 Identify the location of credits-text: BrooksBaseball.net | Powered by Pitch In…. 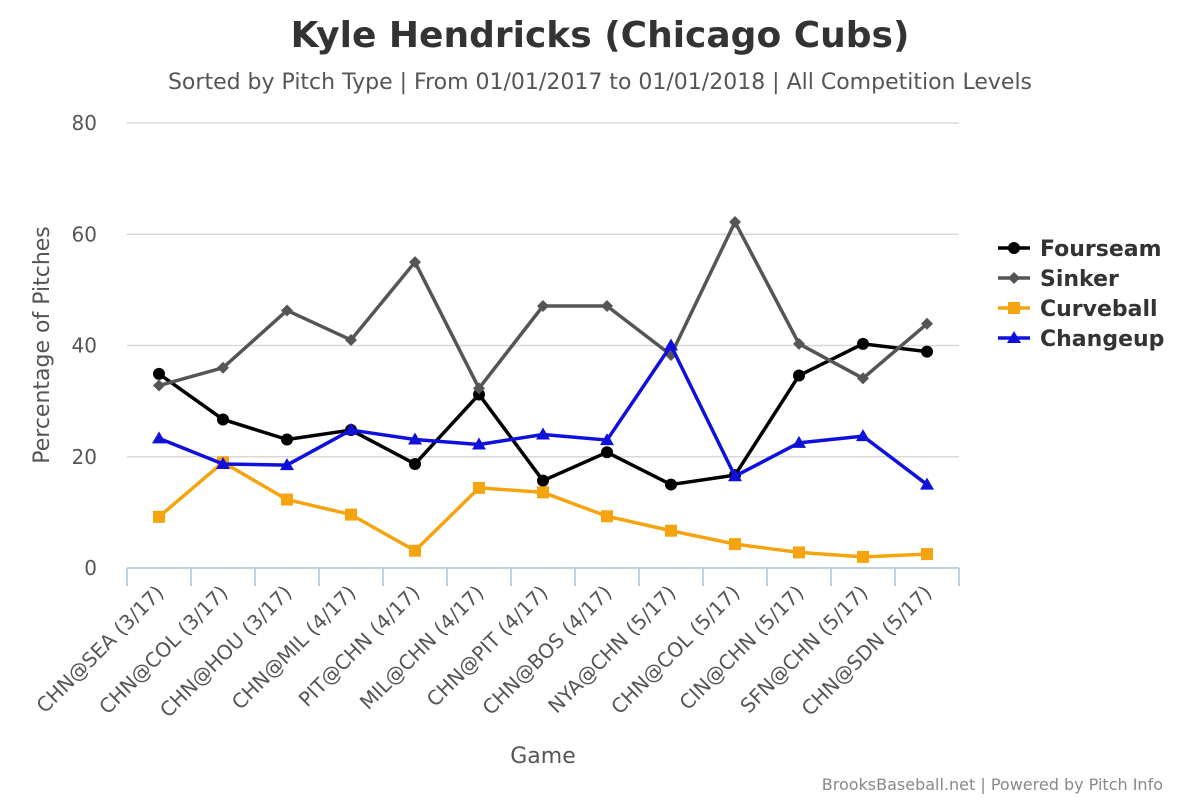
(992, 784).